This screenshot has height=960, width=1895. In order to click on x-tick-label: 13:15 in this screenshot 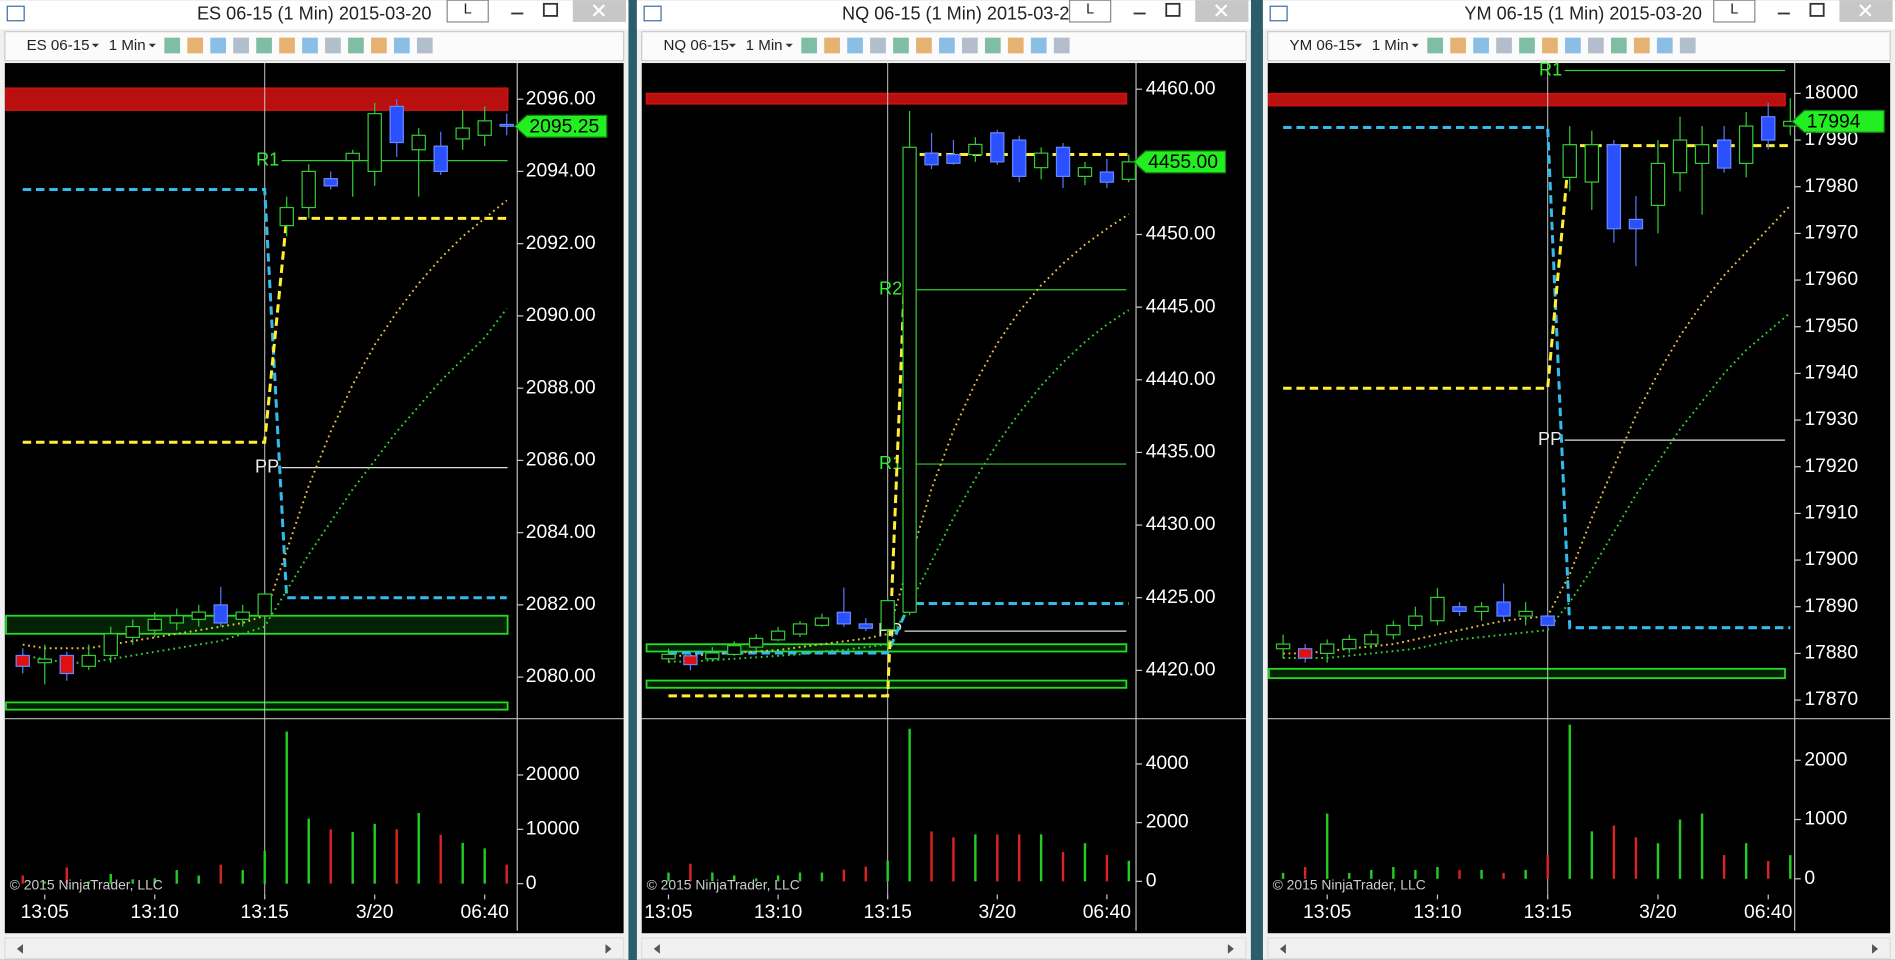, I will do `click(1548, 912)`.